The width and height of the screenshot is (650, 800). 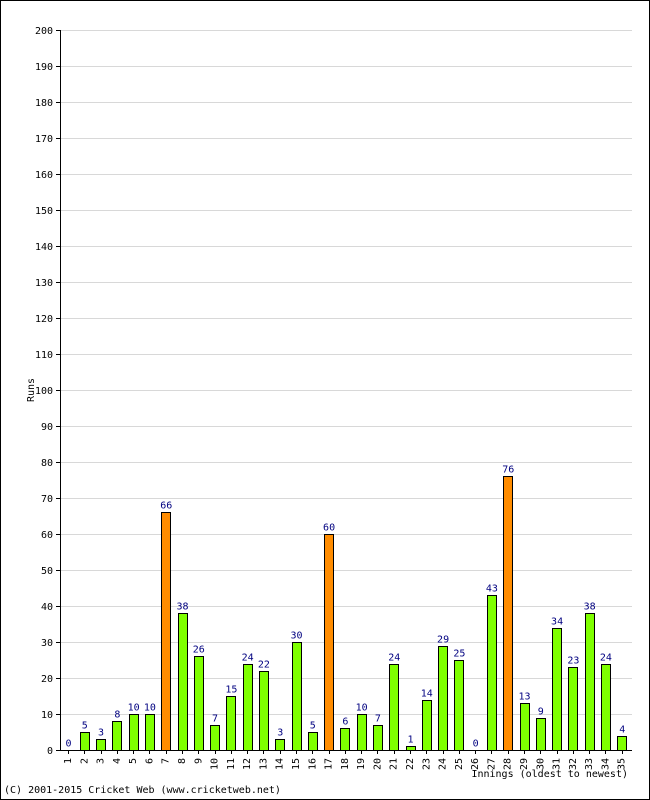 What do you see at coordinates (524, 697) in the screenshot?
I see `bar-value-label: 13` at bounding box center [524, 697].